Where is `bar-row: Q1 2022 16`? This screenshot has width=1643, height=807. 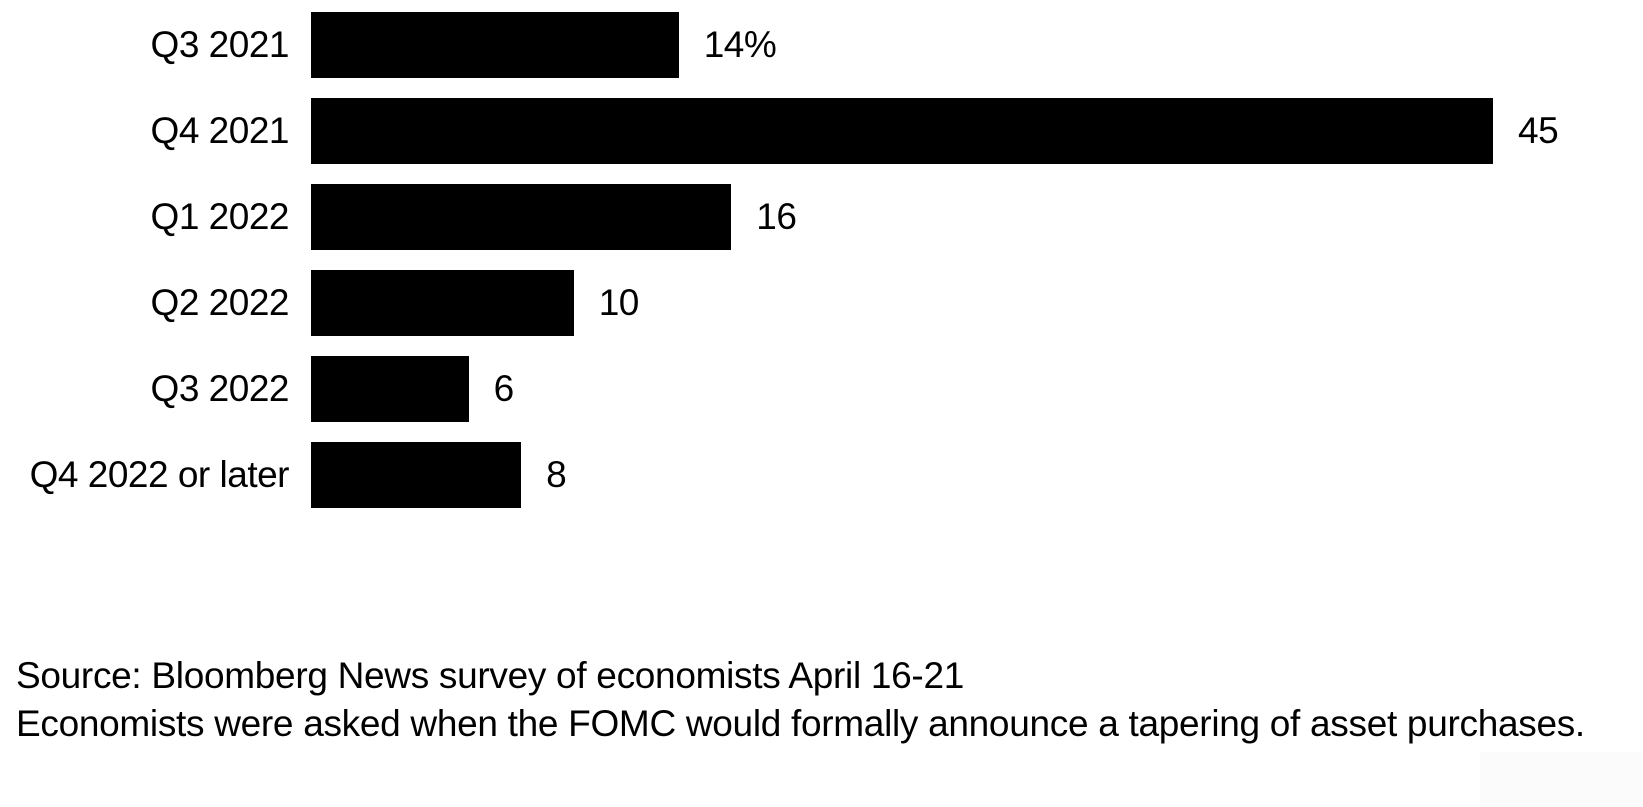 bar-row: Q1 2022 16 is located at coordinates (821, 217).